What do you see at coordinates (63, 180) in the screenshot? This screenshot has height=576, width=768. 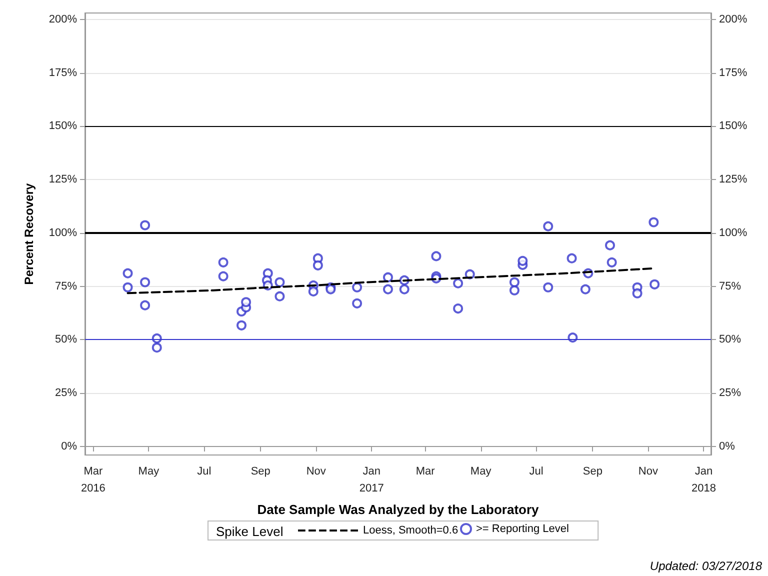 I see `y-tick-label: 125%` at bounding box center [63, 180].